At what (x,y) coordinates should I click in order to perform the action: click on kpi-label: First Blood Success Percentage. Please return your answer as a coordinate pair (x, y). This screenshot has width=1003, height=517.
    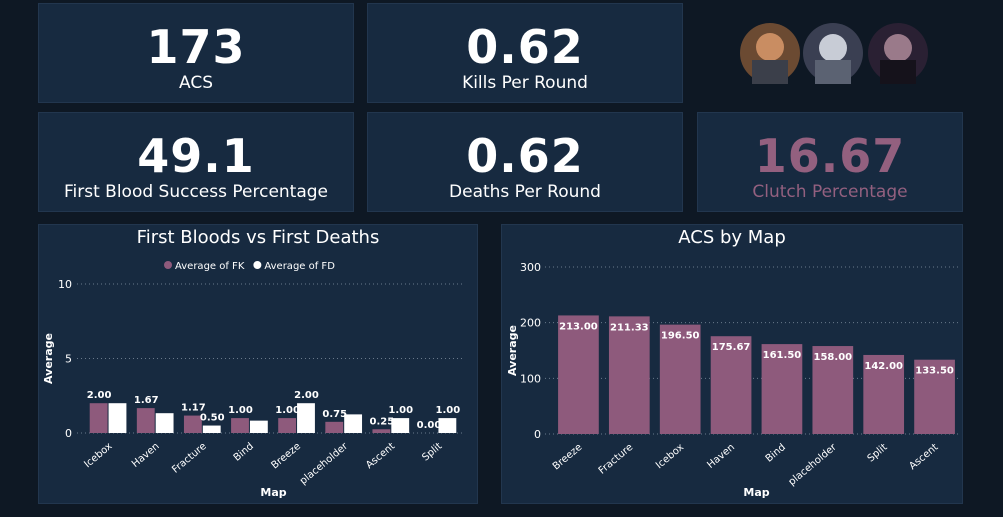
    Looking at the image, I should click on (196, 192).